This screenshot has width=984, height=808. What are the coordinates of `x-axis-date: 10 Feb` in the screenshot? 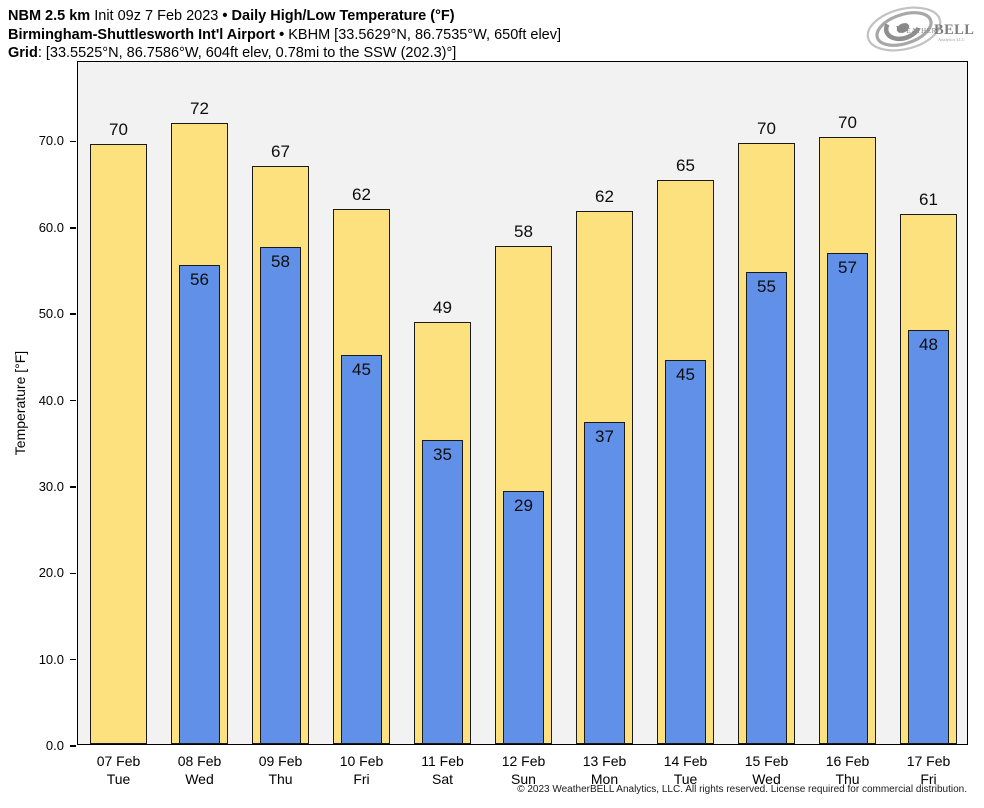 It's located at (361, 761).